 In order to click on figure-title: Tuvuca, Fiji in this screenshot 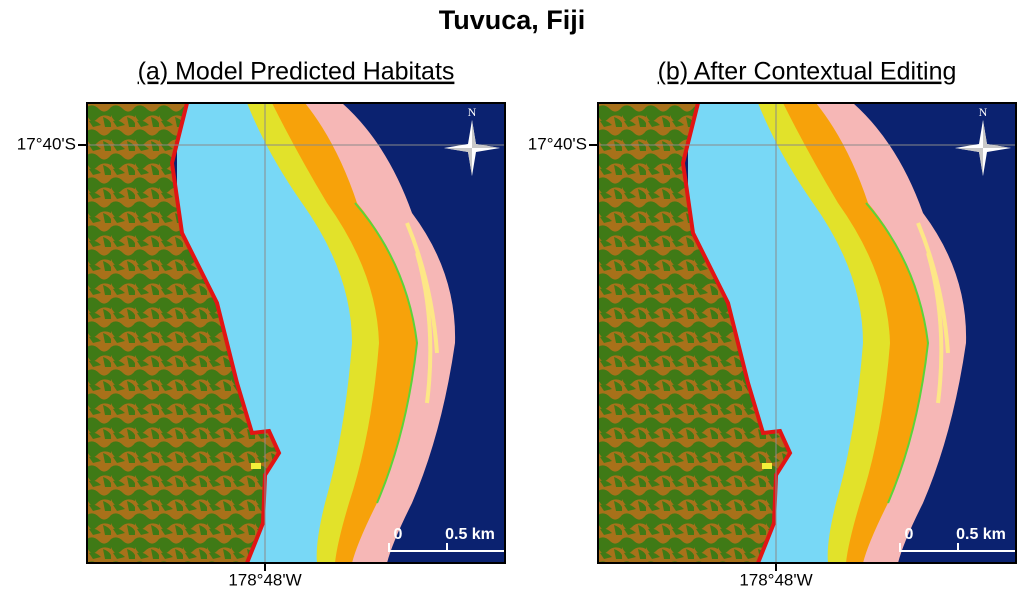, I will do `click(512, 20)`.